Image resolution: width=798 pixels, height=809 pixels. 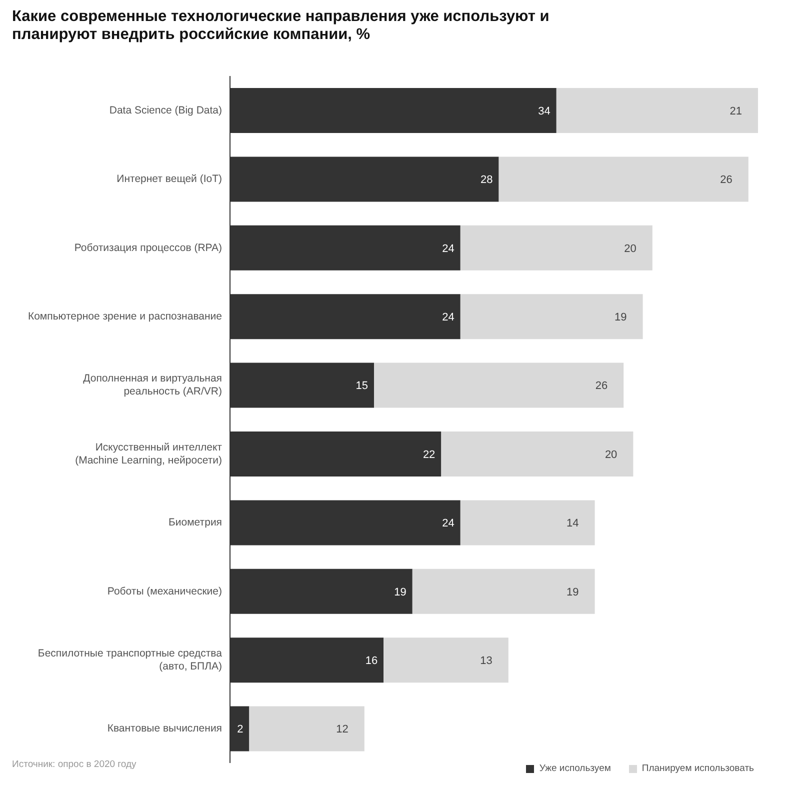 I want to click on legend-label: Уже используем, so click(x=574, y=768).